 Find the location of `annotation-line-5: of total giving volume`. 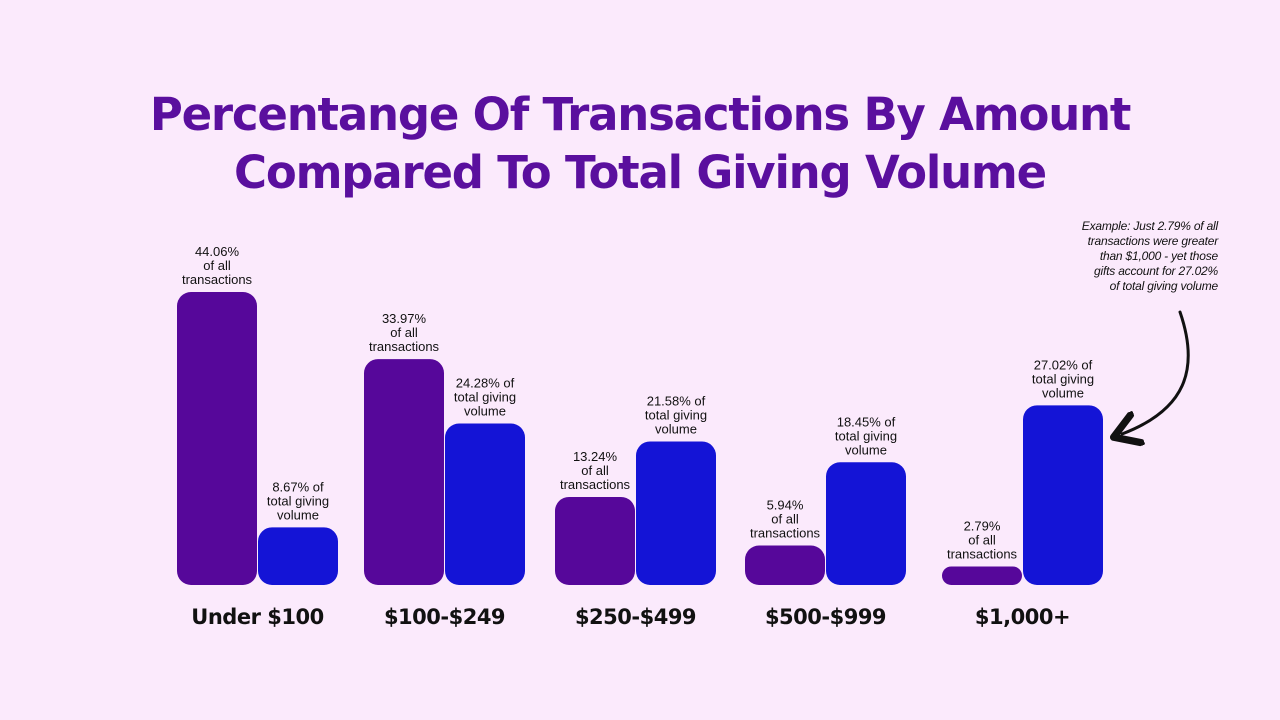

annotation-line-5: of total giving volume is located at coordinates (1164, 286).